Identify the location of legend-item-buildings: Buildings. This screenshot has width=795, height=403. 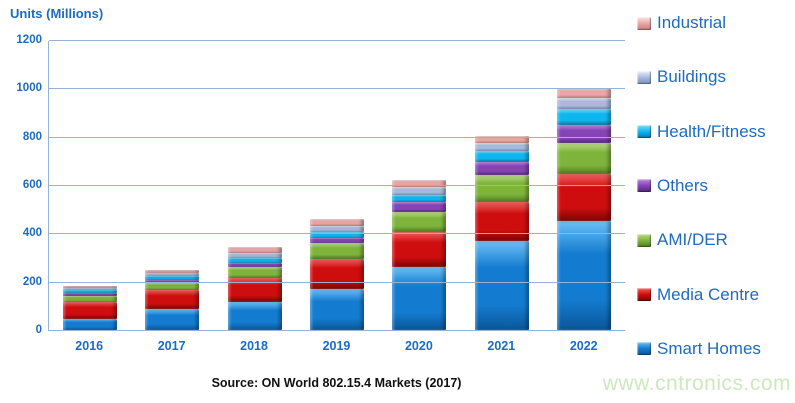
(716, 77).